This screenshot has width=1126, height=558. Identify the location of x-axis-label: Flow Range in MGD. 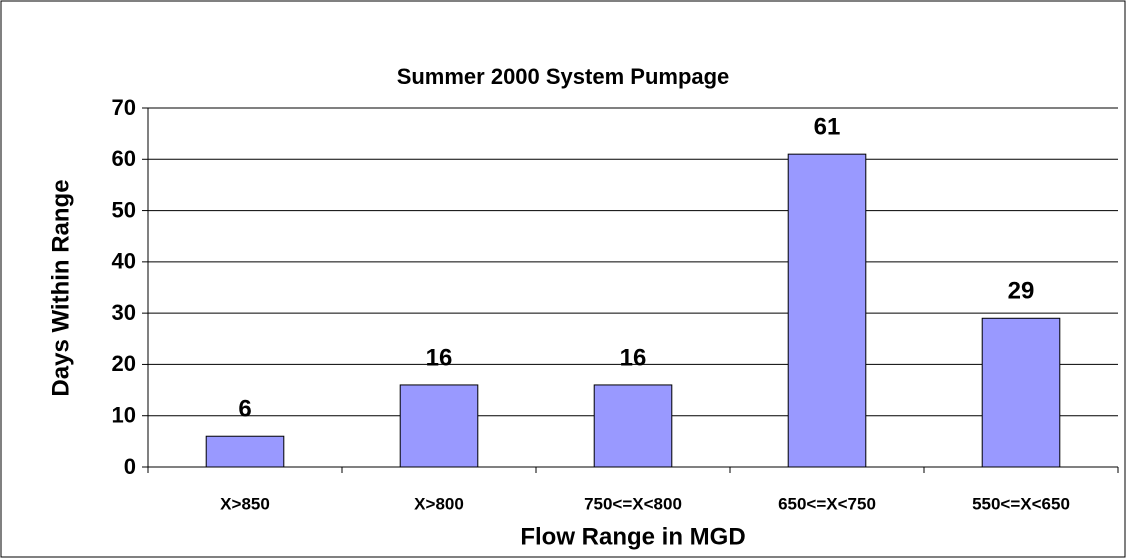
(632, 536).